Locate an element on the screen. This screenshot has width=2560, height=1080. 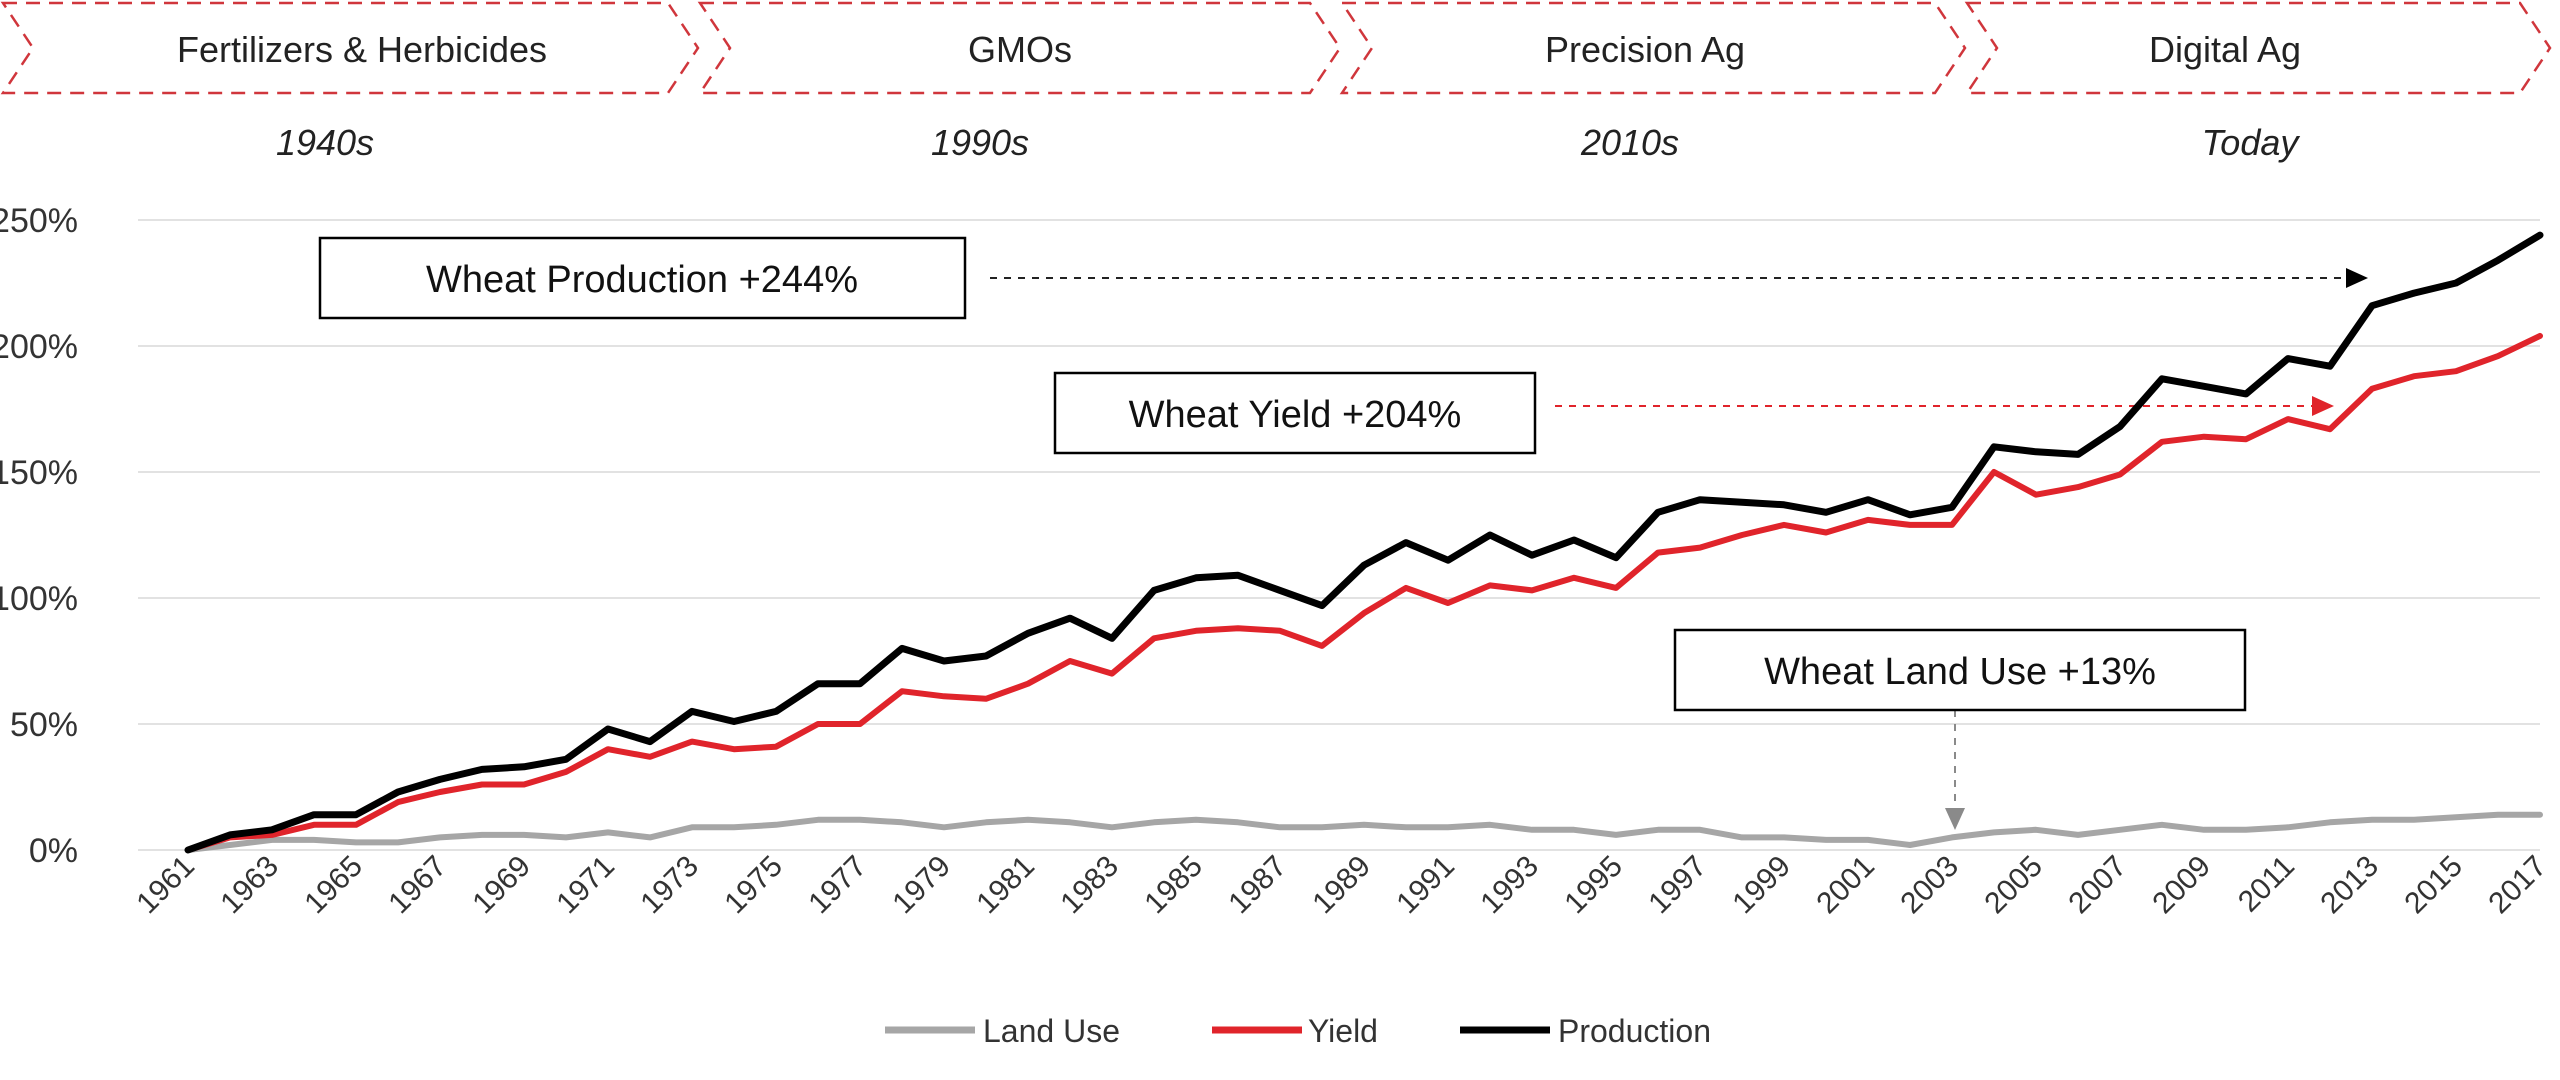
y-tick-label: 150% is located at coordinates (39, 473).